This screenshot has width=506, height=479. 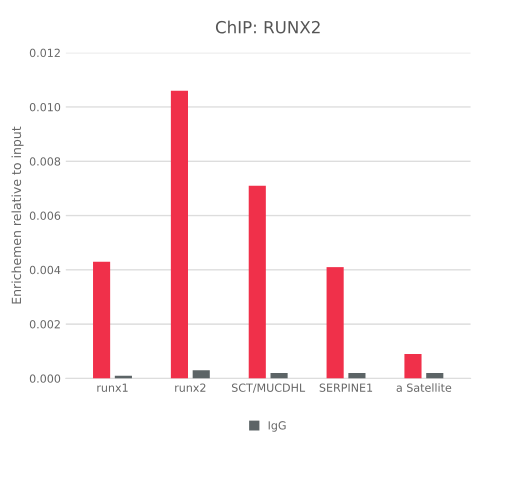 What do you see at coordinates (45, 270) in the screenshot?
I see `y-tick-label: 0.004` at bounding box center [45, 270].